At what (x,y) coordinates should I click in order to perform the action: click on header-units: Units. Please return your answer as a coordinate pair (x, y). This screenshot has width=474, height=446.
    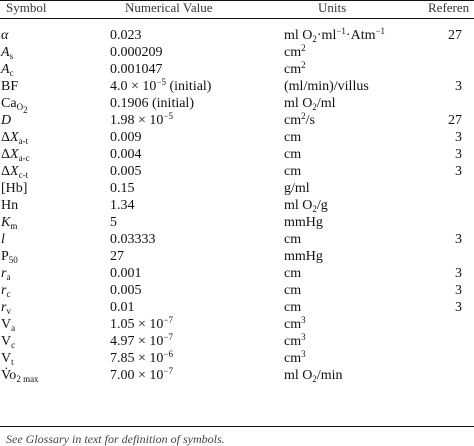
    Looking at the image, I should click on (332, 7).